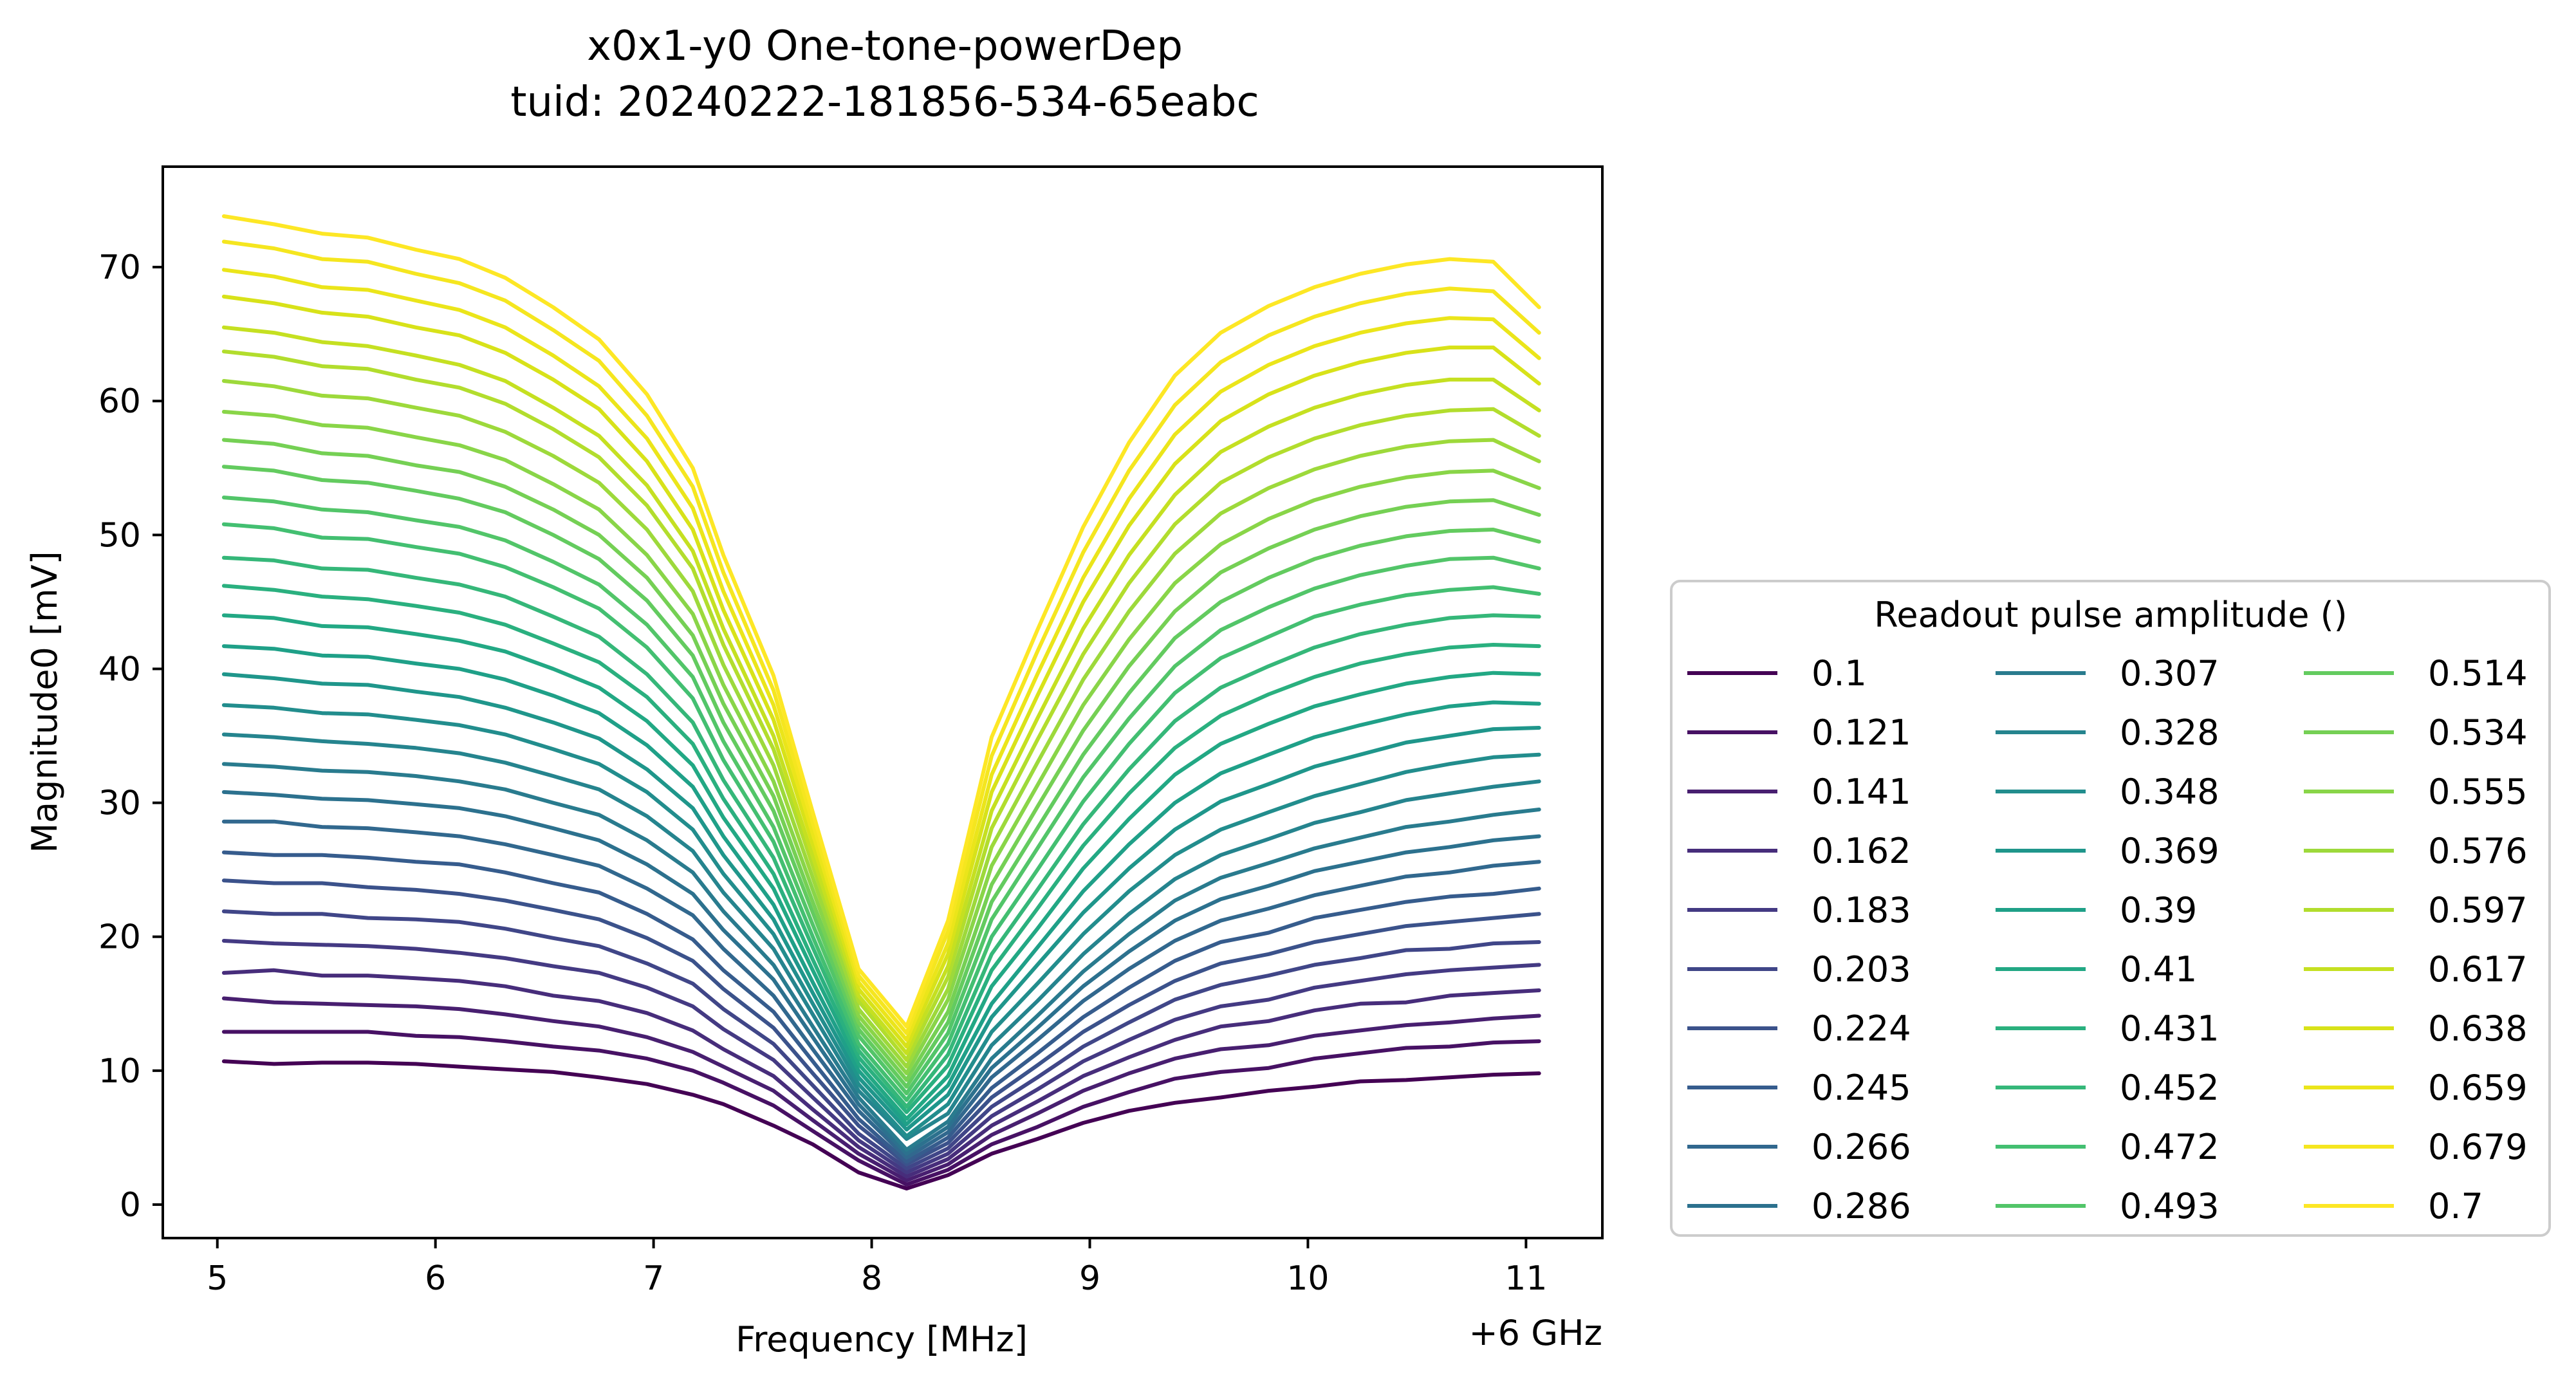  What do you see at coordinates (130, 1205) in the screenshot?
I see `y-tick-label-0: 0` at bounding box center [130, 1205].